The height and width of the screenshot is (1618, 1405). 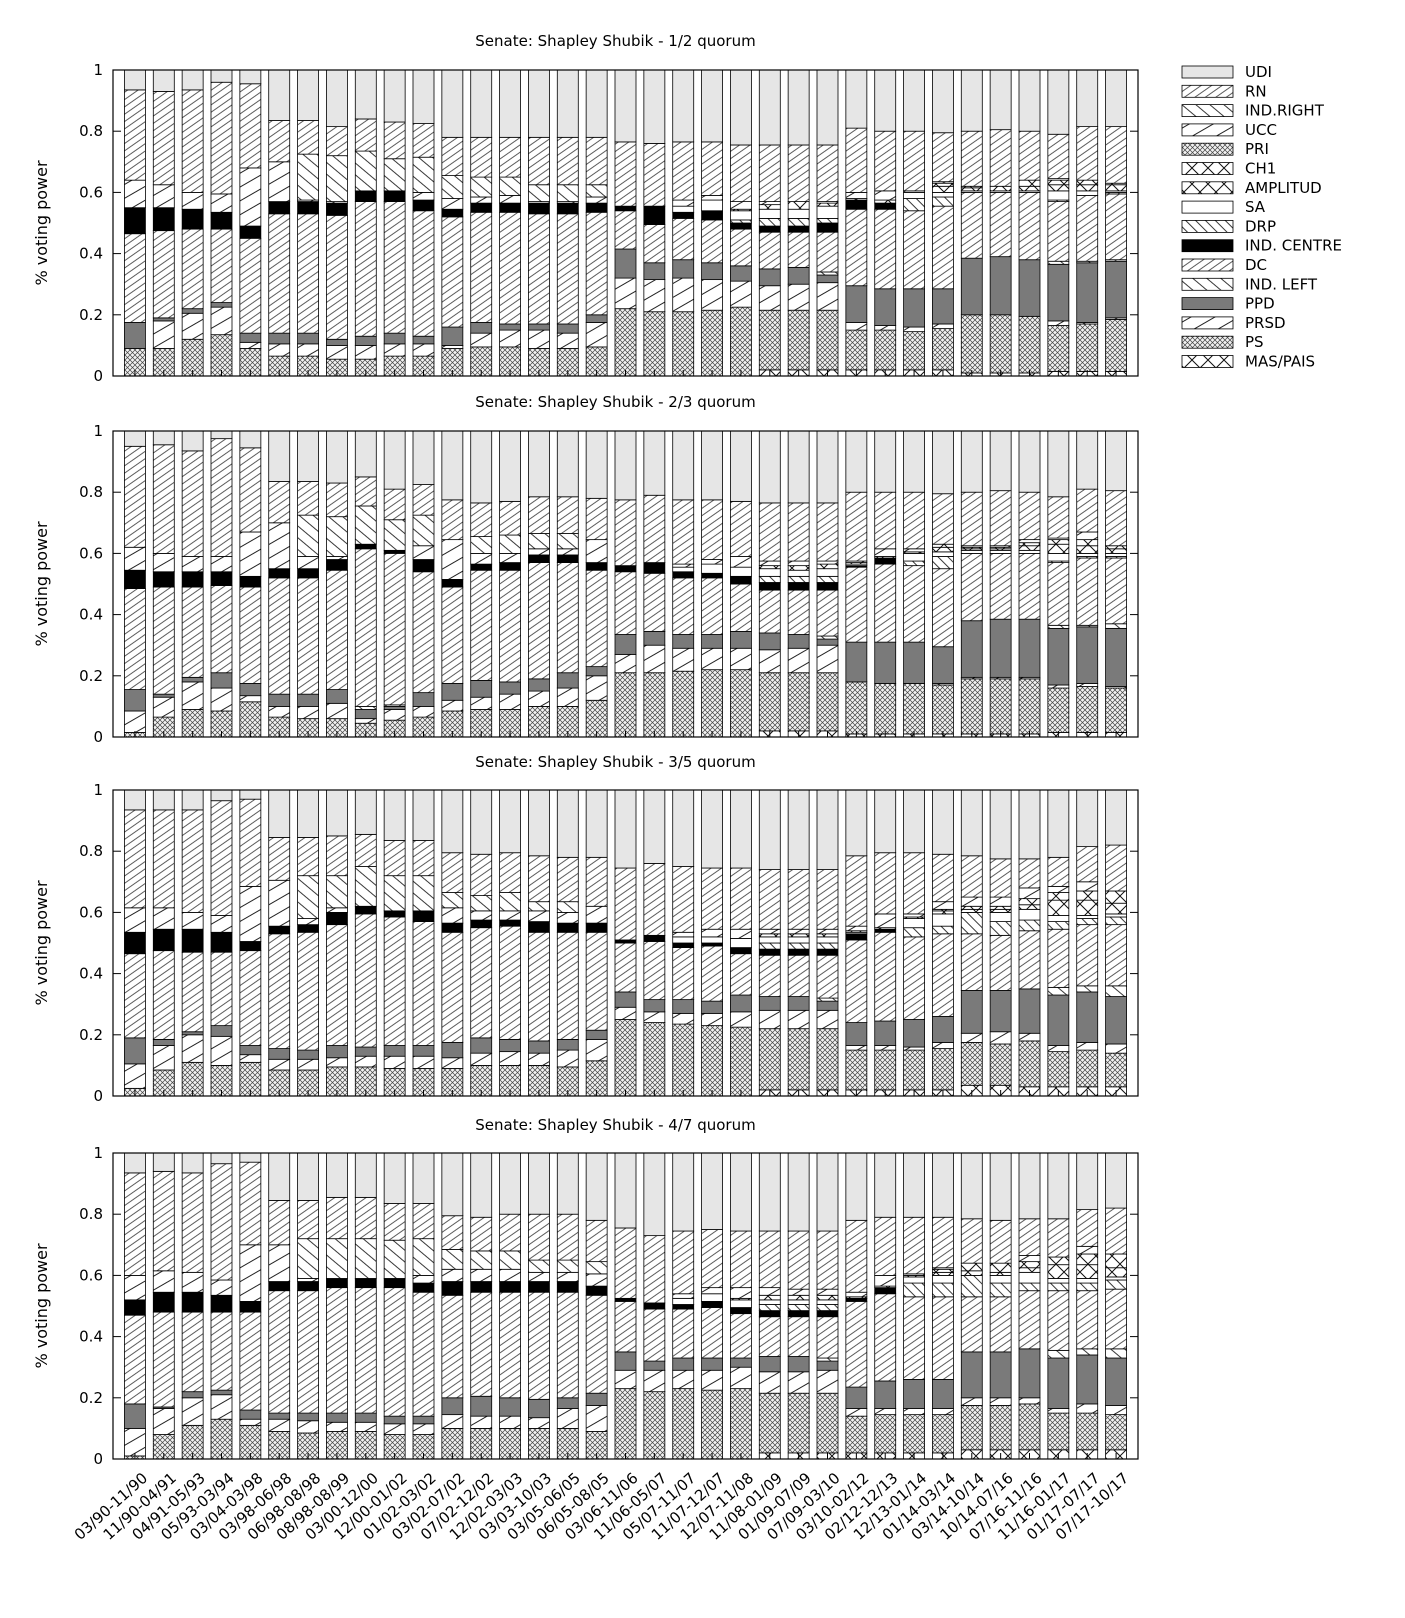 What do you see at coordinates (1207, 110) in the screenshot?
I see `legend-swatch` at bounding box center [1207, 110].